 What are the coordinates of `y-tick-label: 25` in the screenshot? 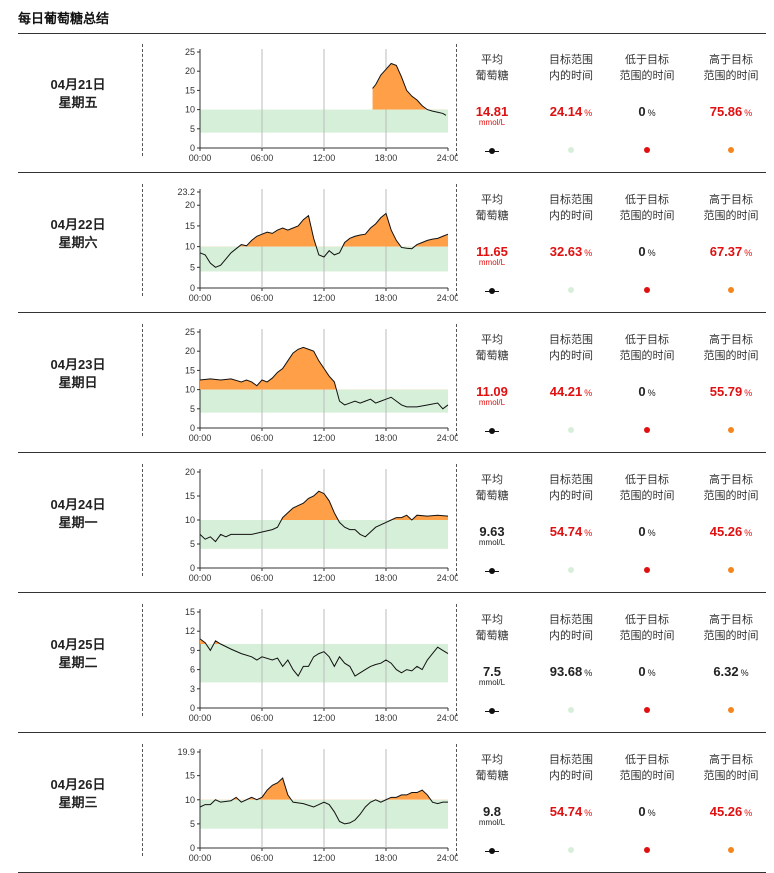 It's located at (190, 52).